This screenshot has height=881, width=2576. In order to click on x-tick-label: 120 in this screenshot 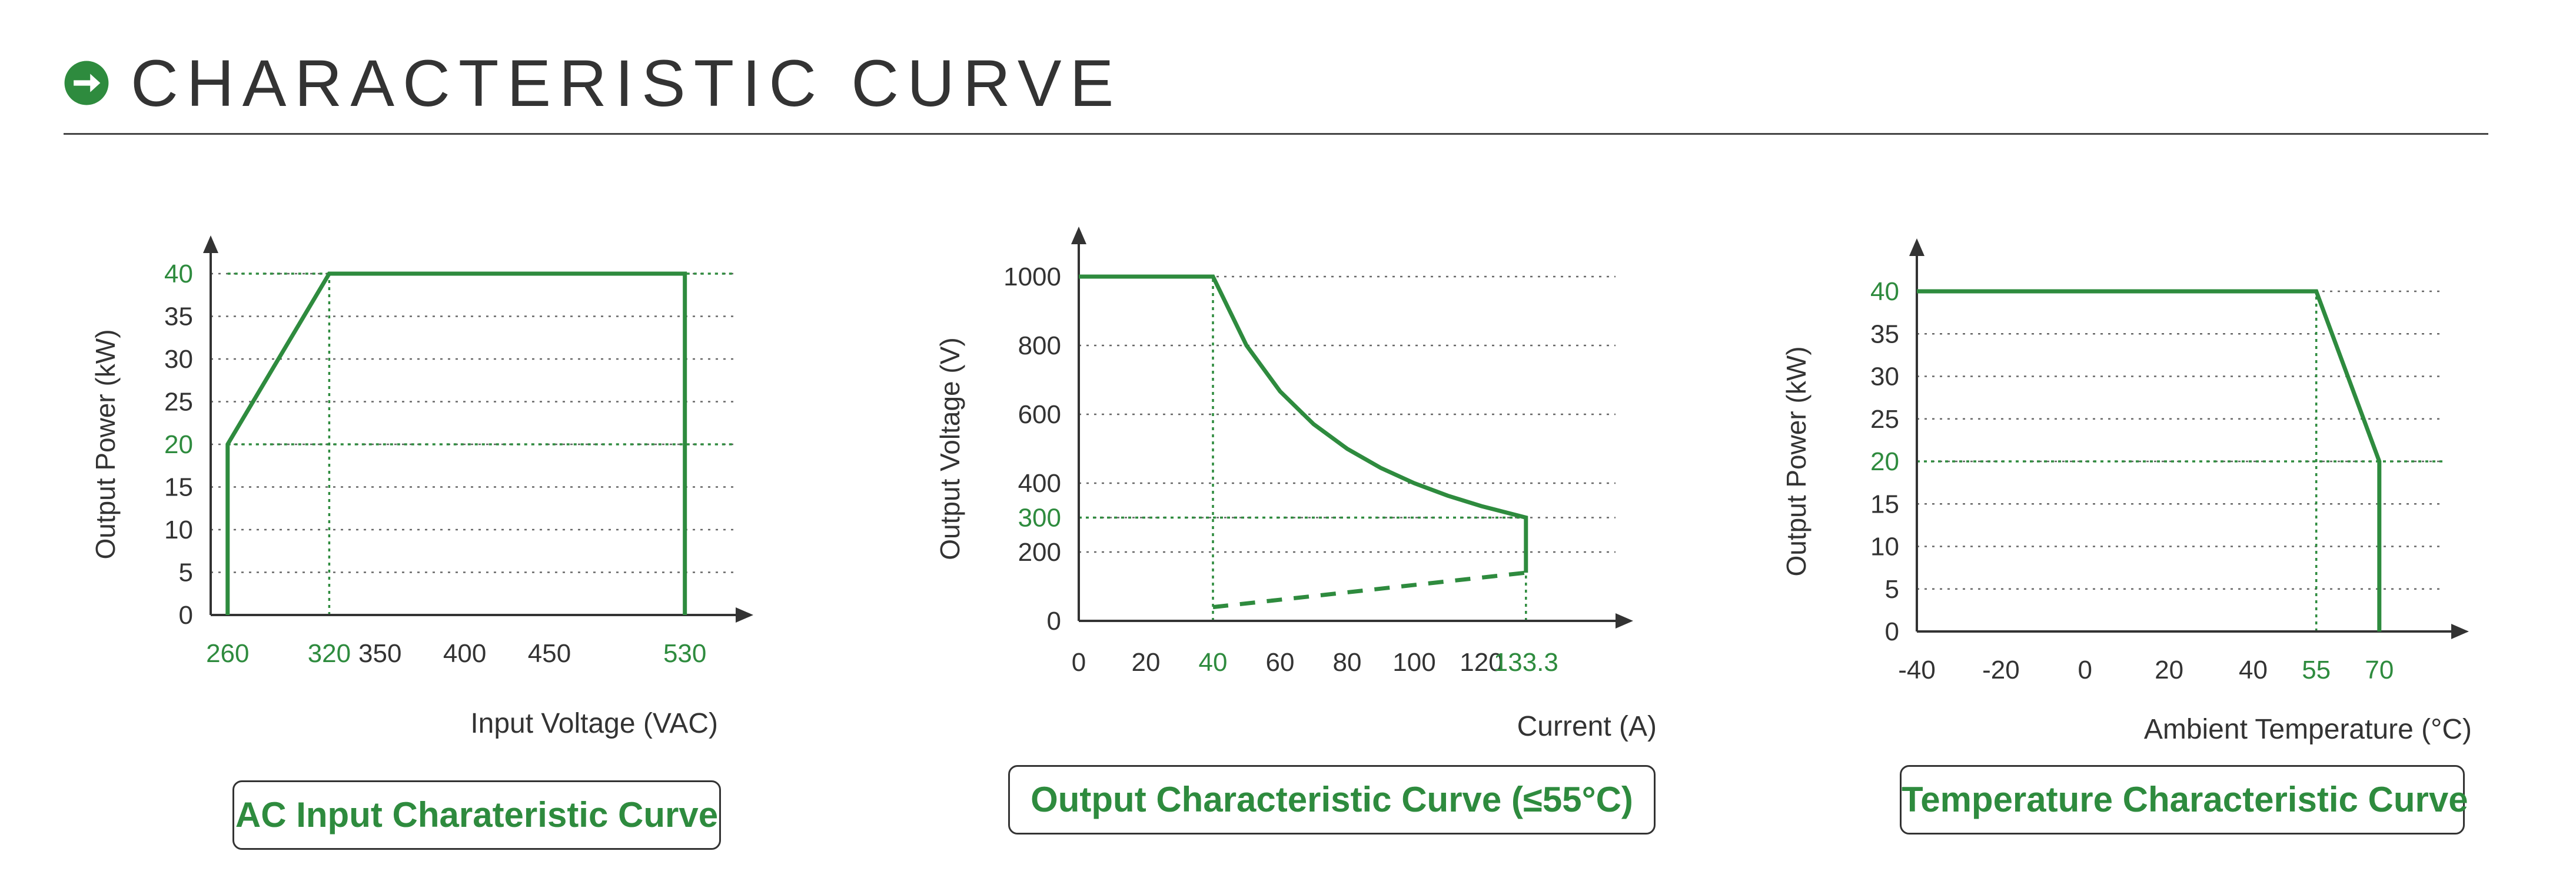, I will do `click(1481, 662)`.